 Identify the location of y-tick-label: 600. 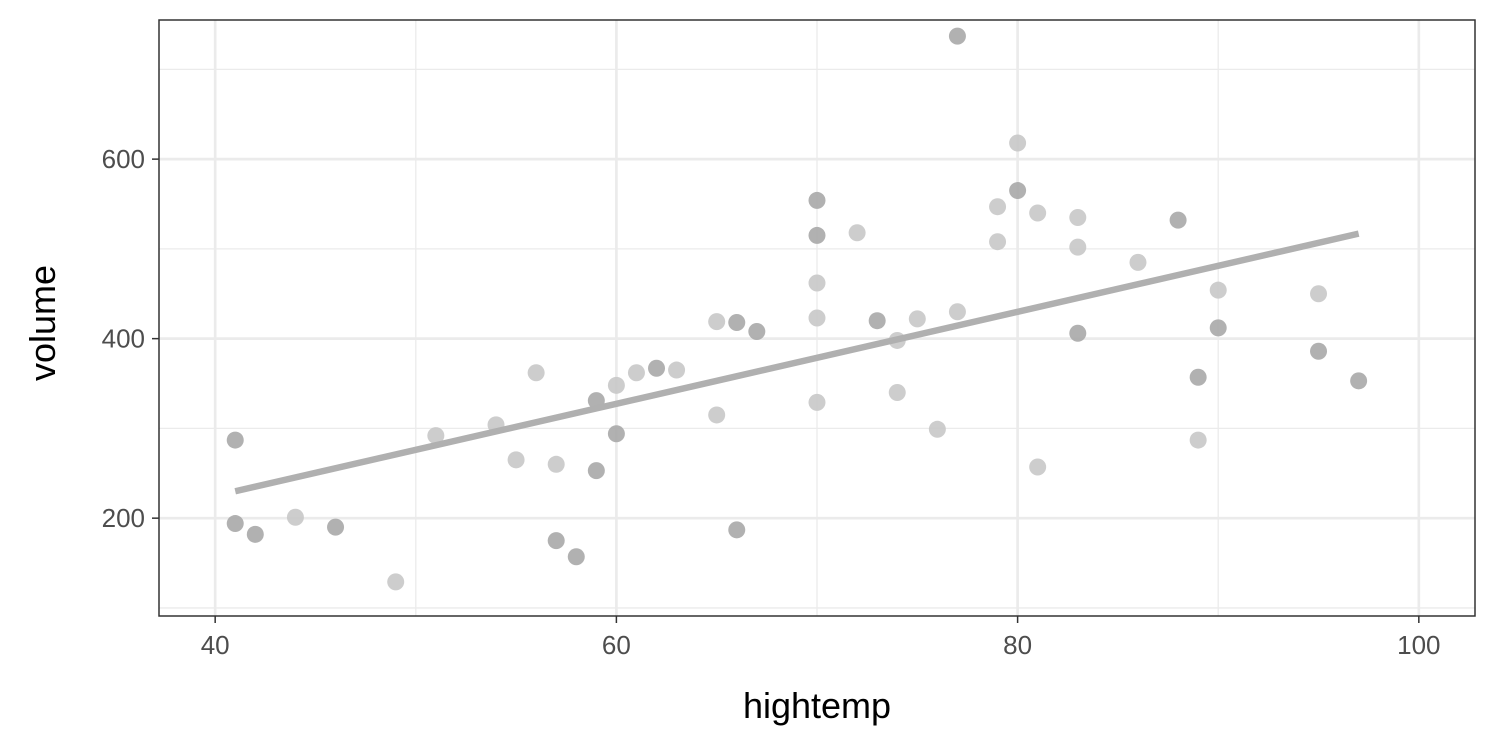
(123, 159).